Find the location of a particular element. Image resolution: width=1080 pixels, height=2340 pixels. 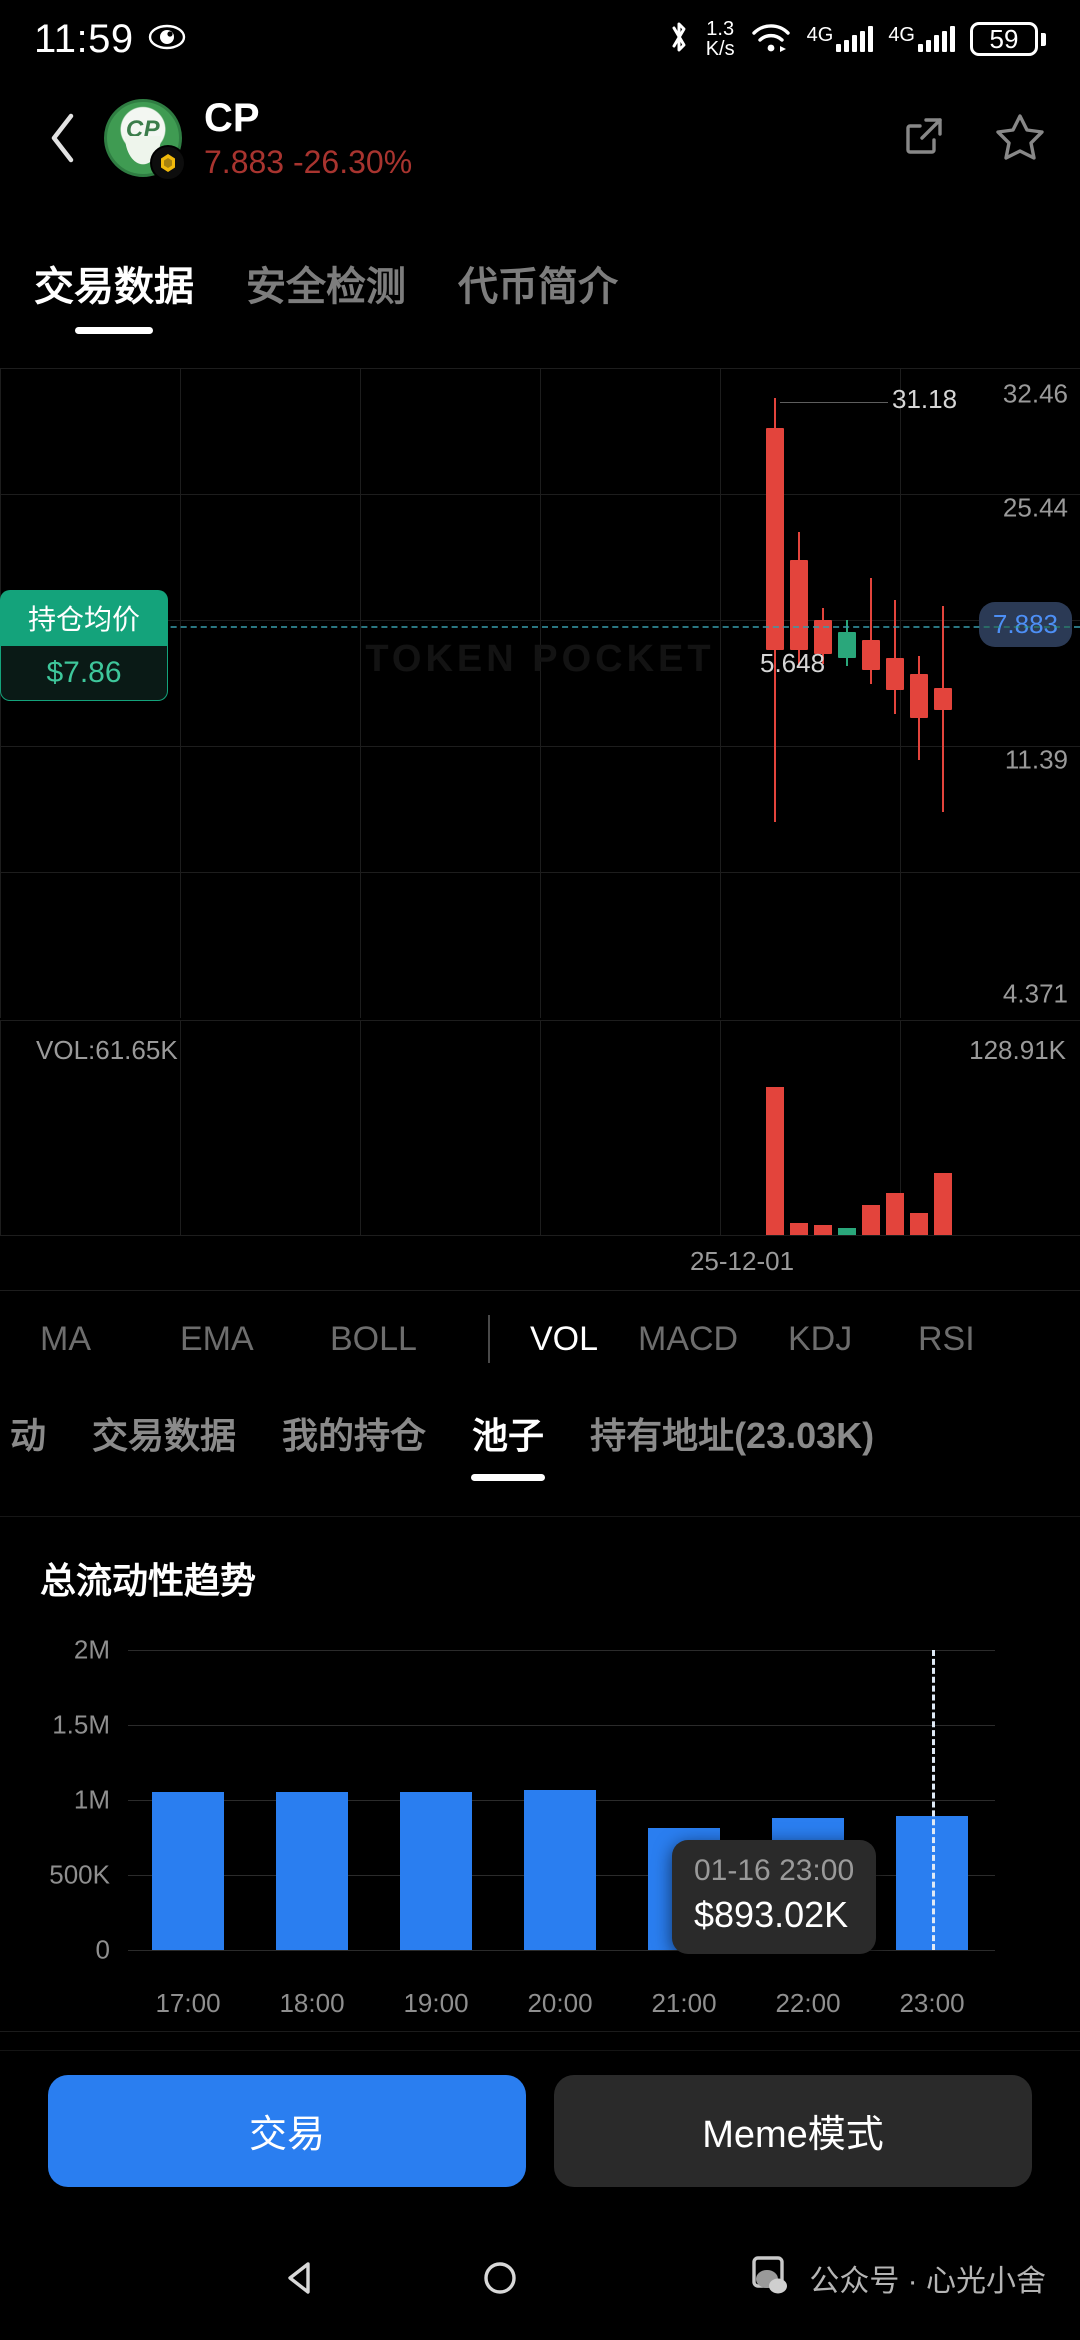

wechat-watermark-text: 公众号 · 心光小舍 is located at coordinates (927, 2281).